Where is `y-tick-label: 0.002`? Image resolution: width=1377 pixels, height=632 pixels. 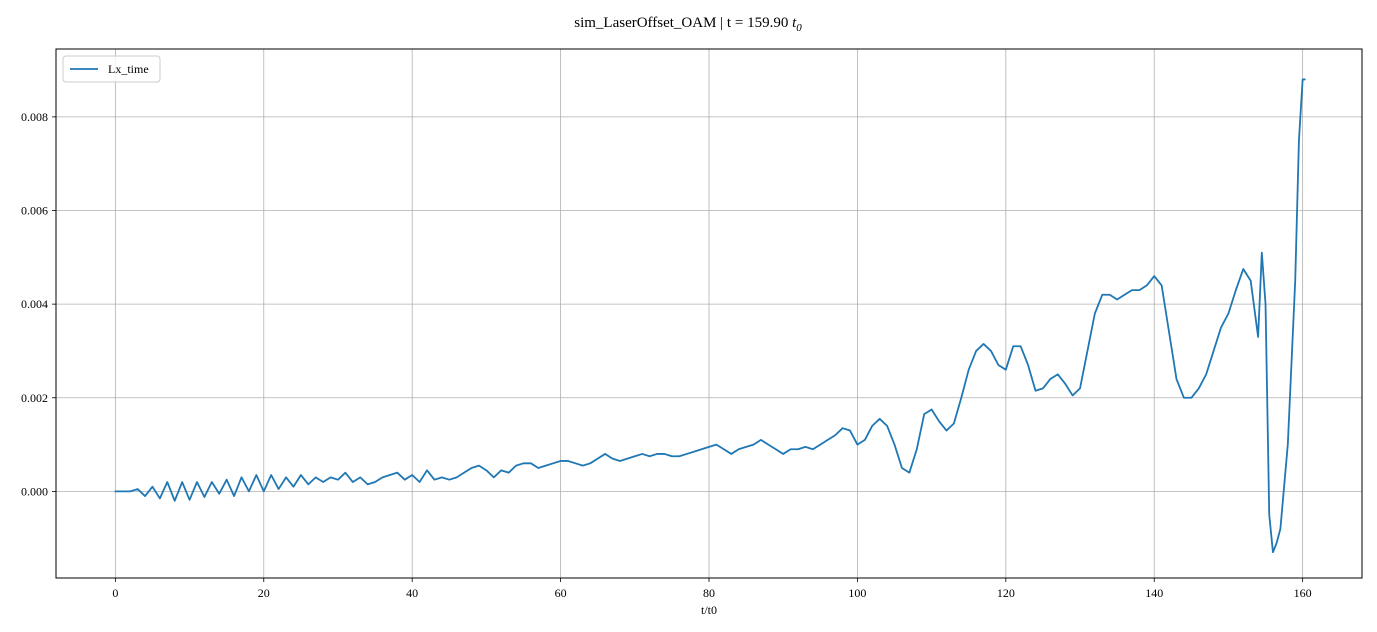
y-tick-label: 0.002 is located at coordinates (34, 398).